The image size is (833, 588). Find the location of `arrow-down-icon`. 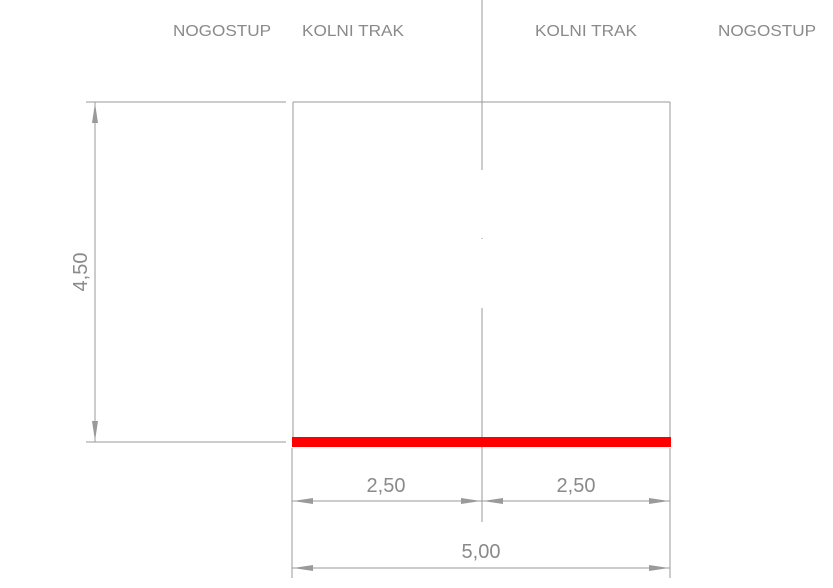

arrow-down-icon is located at coordinates (95, 431).